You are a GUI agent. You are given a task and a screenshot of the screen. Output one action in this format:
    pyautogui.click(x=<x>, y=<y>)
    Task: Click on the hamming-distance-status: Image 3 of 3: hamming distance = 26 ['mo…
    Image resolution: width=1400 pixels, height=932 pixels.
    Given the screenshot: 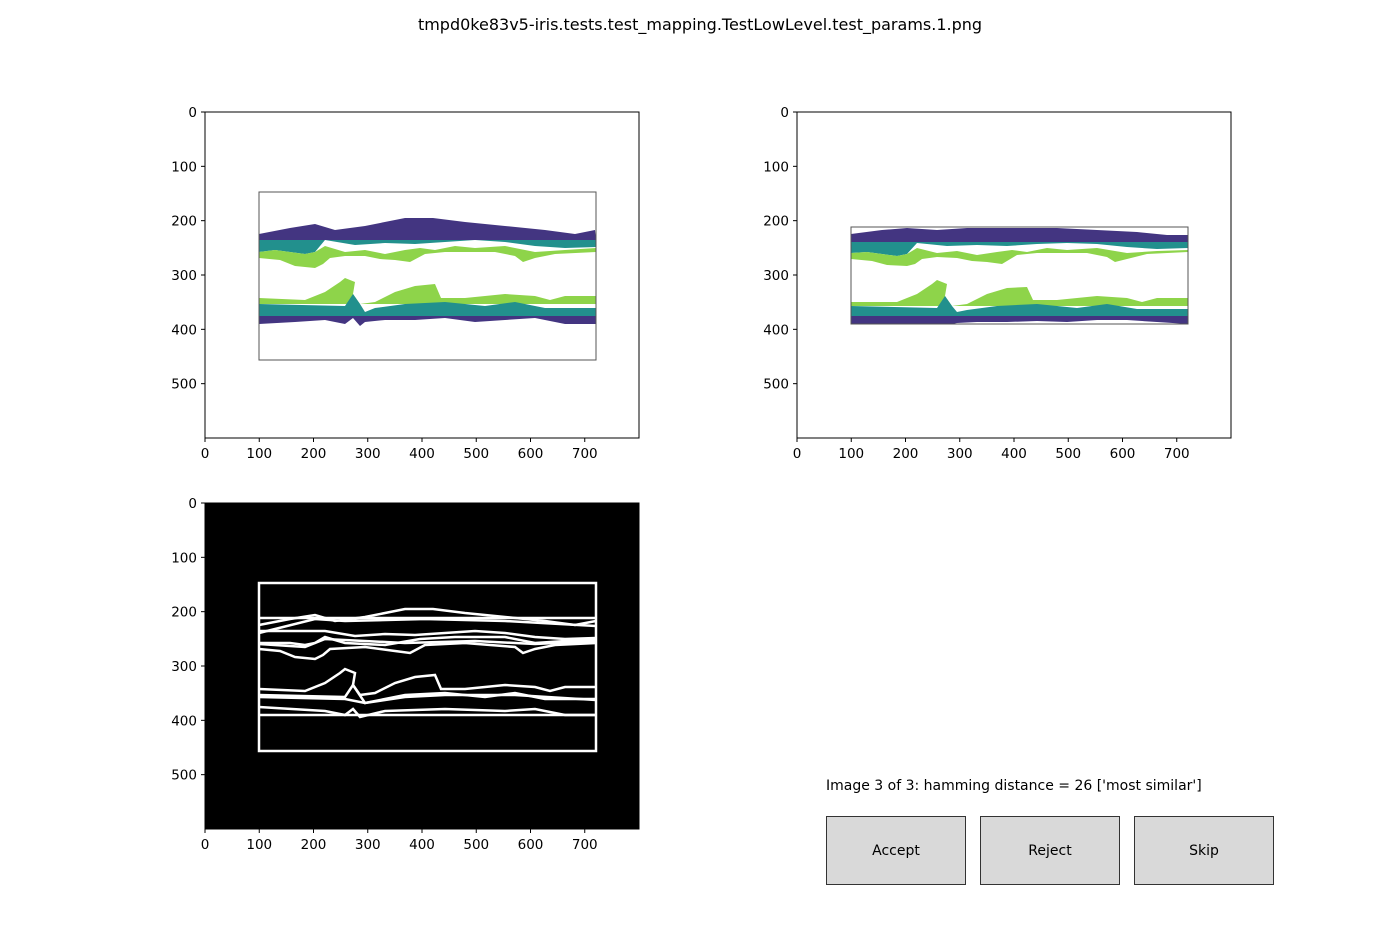 What is the action you would take?
    pyautogui.click(x=1014, y=786)
    